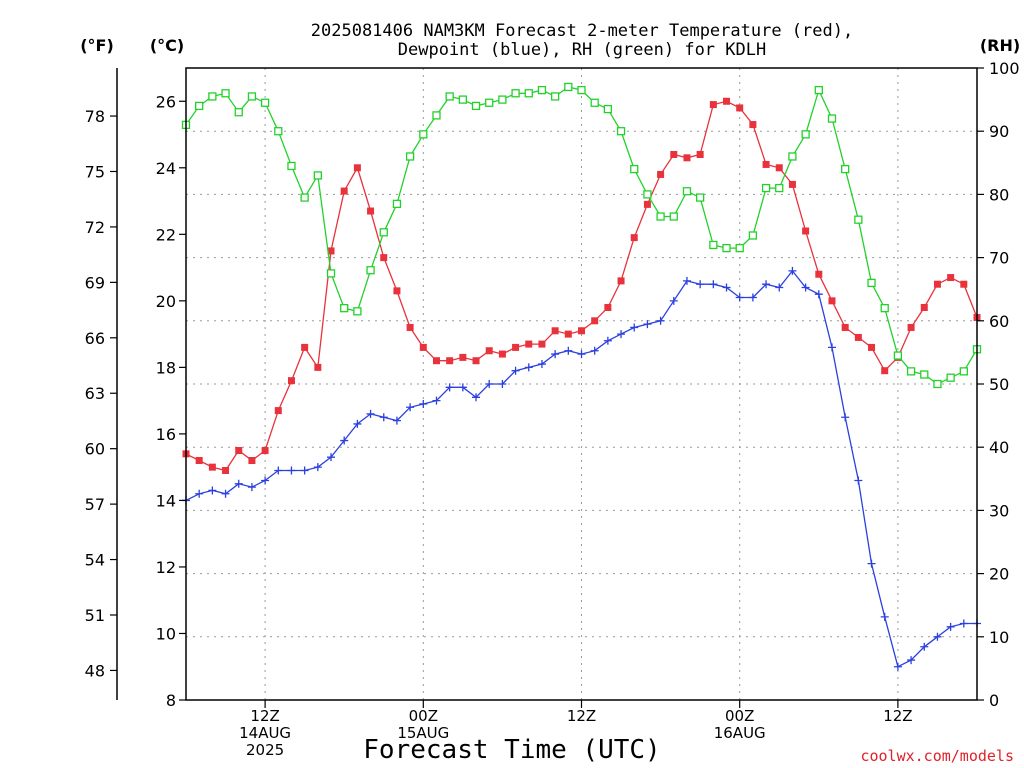  I want to click on celsius-tick-label: 24, so click(166, 168).